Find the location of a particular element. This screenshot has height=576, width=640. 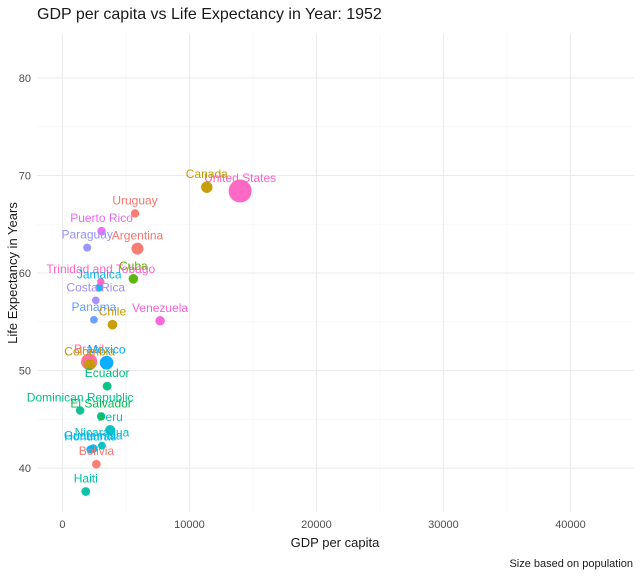

x-tick-label: 30000 is located at coordinates (443, 525).